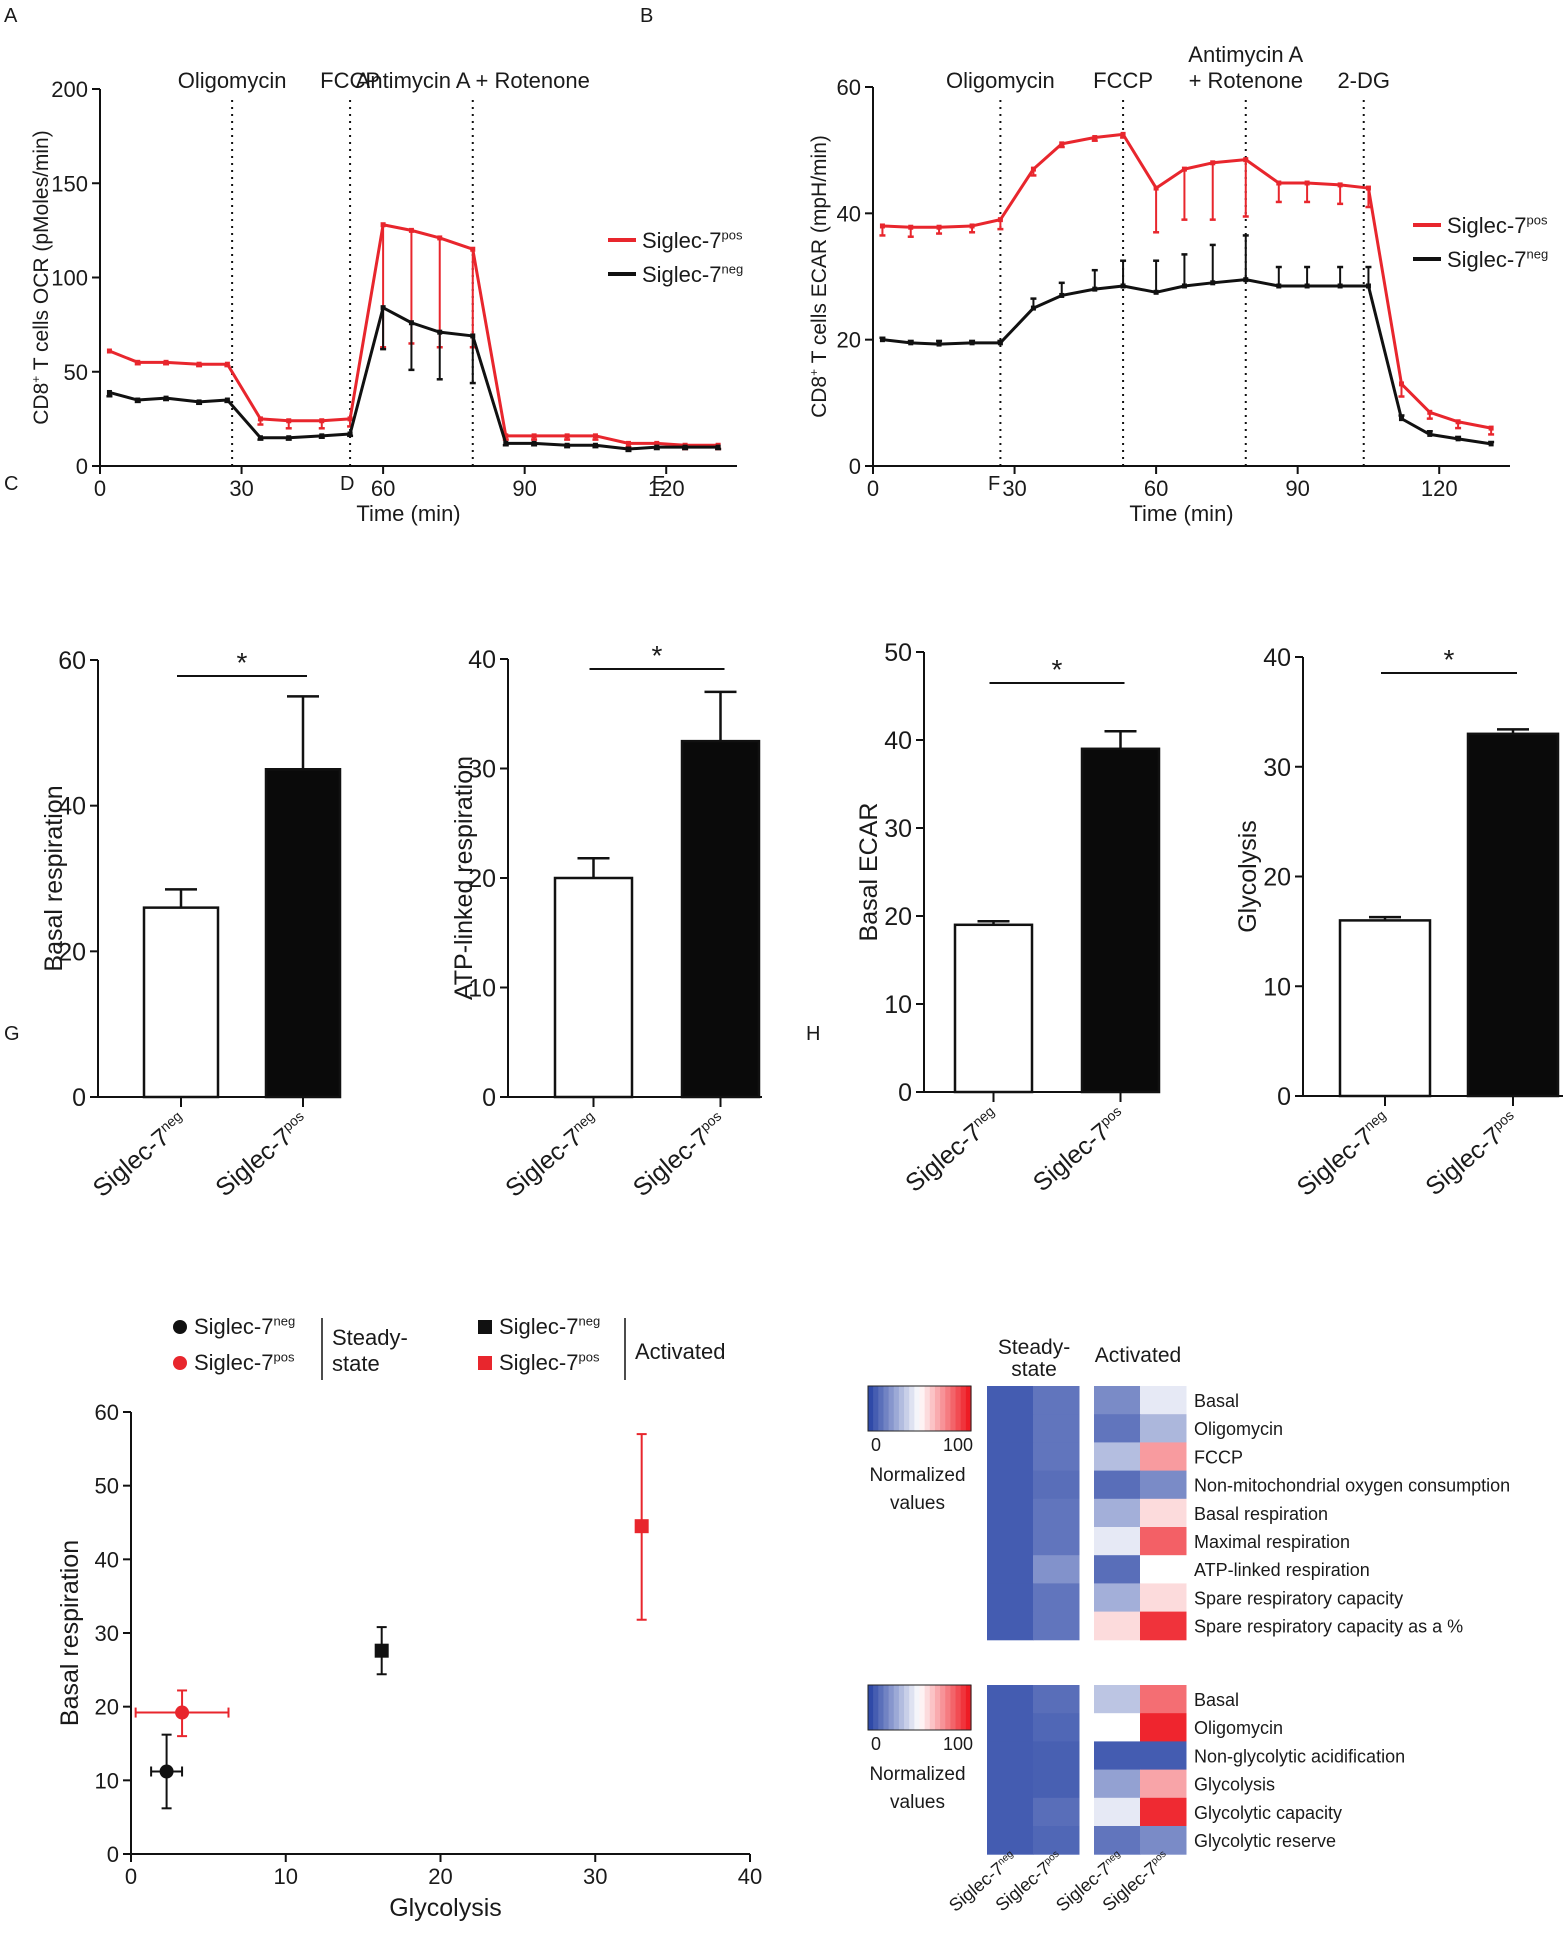  I want to click on x-axis-label: Glycolysis, so click(445, 1908).